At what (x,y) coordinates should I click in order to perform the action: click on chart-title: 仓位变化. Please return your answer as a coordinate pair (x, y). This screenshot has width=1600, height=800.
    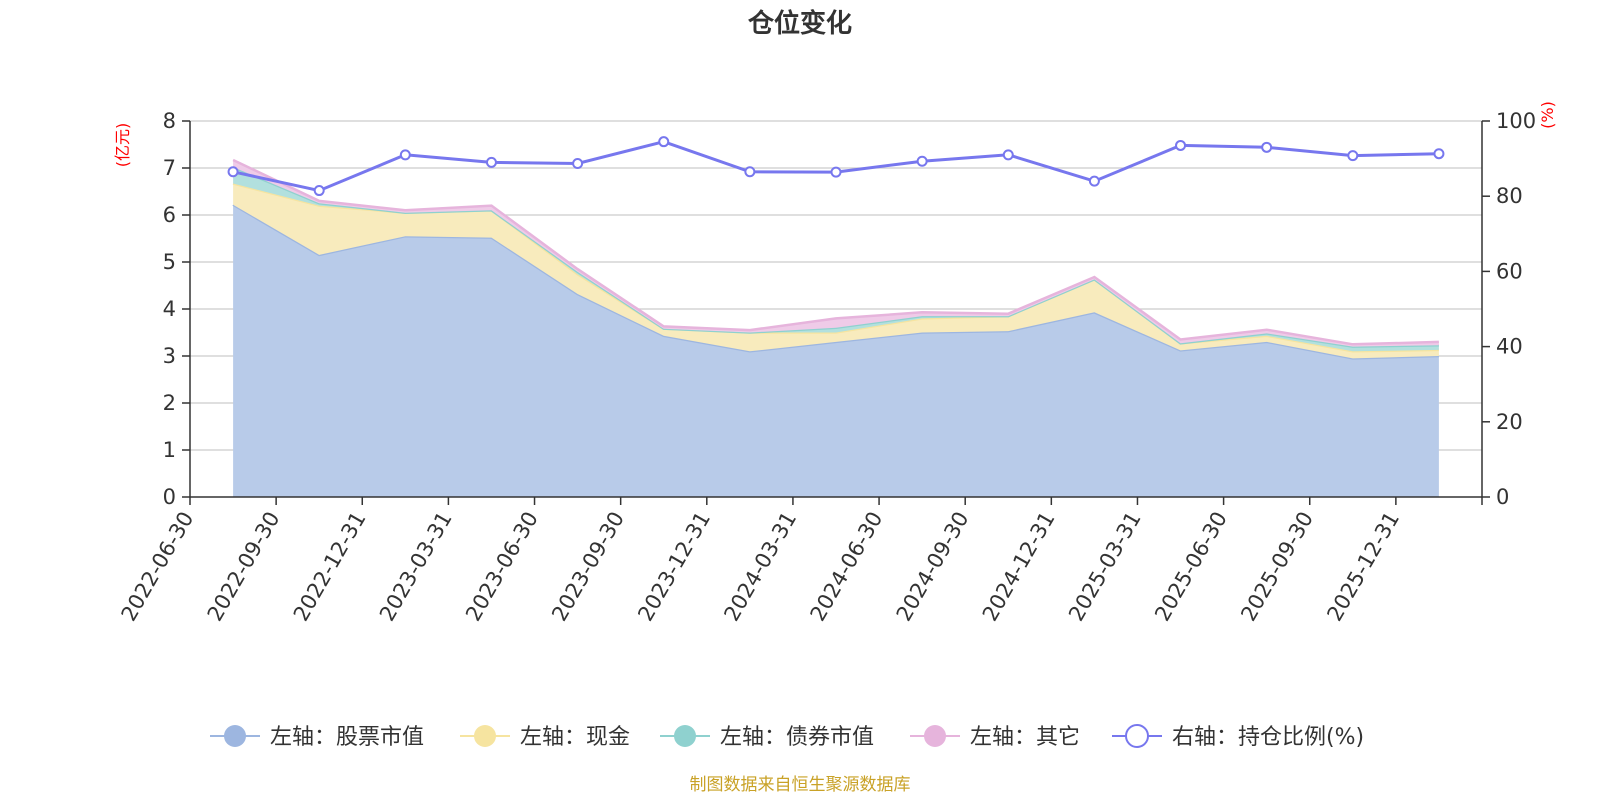
    Looking at the image, I should click on (799, 23).